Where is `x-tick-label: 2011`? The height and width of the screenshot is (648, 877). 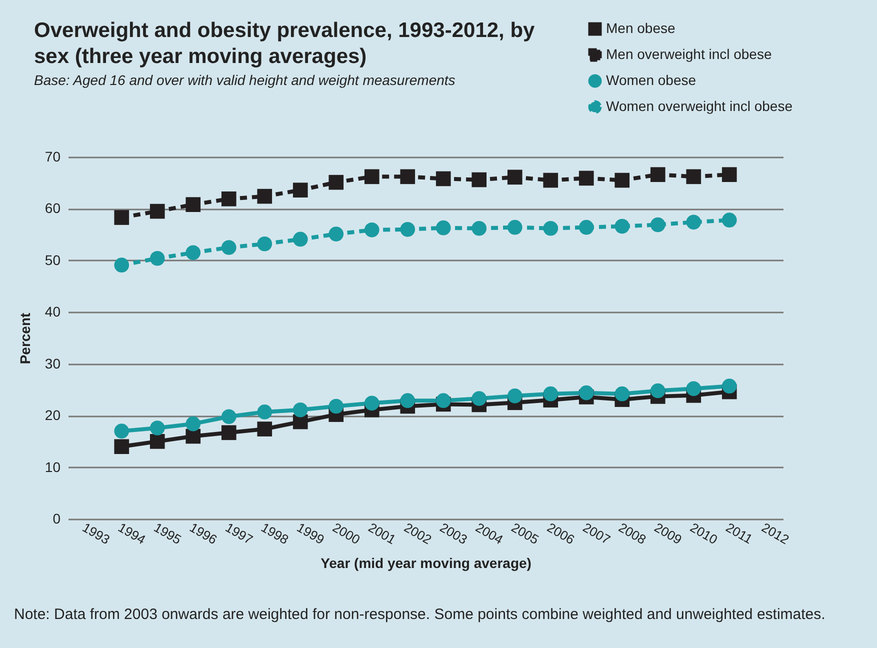 x-tick-label: 2011 is located at coordinates (739, 533).